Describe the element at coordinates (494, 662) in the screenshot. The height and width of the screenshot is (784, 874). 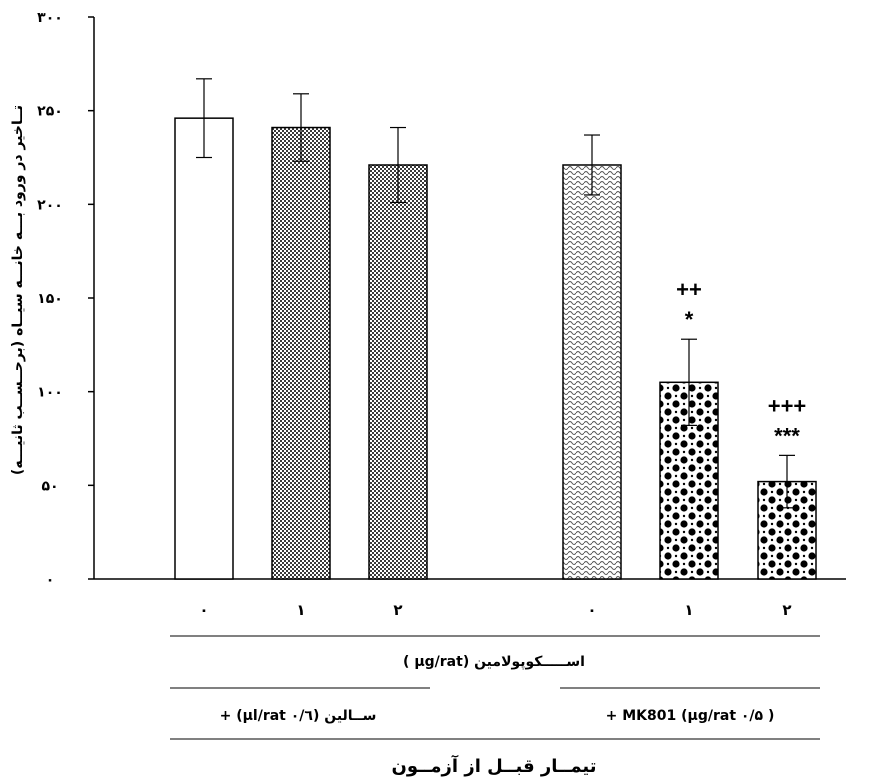
I see `scopolamine-label: اســـــکوپولامین (µg/rat )` at that location.